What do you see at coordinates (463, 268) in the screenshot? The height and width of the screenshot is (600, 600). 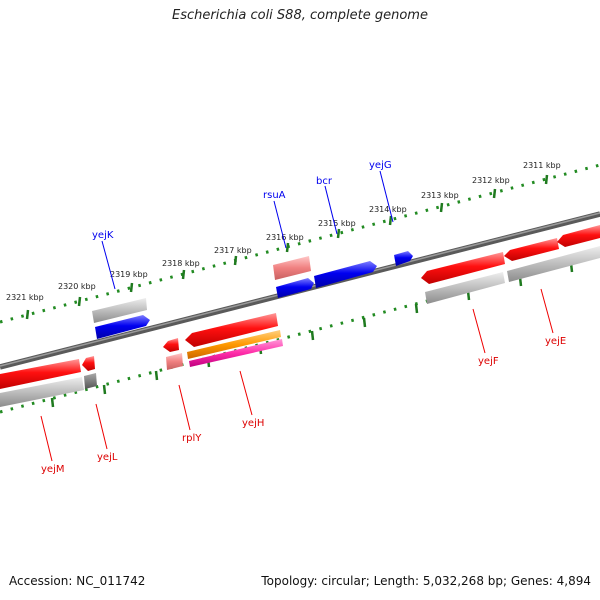 I see `gene-yejF` at bounding box center [463, 268].